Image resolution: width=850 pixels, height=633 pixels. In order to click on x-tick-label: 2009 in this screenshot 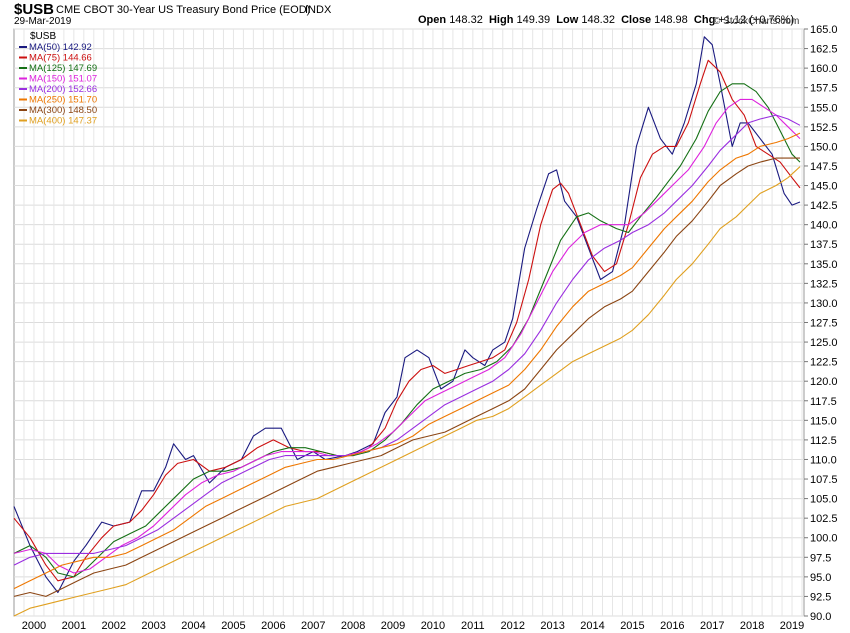, I will do `click(393, 626)`.